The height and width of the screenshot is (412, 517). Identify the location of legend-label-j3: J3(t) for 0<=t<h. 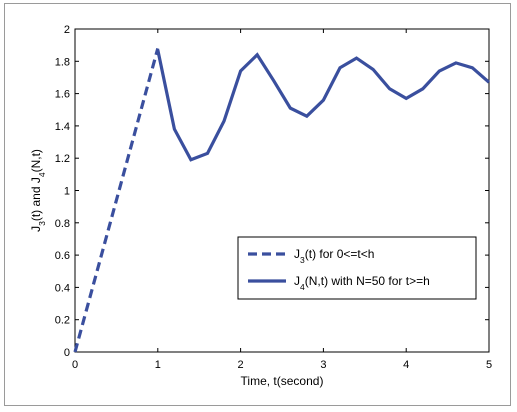
(334, 256).